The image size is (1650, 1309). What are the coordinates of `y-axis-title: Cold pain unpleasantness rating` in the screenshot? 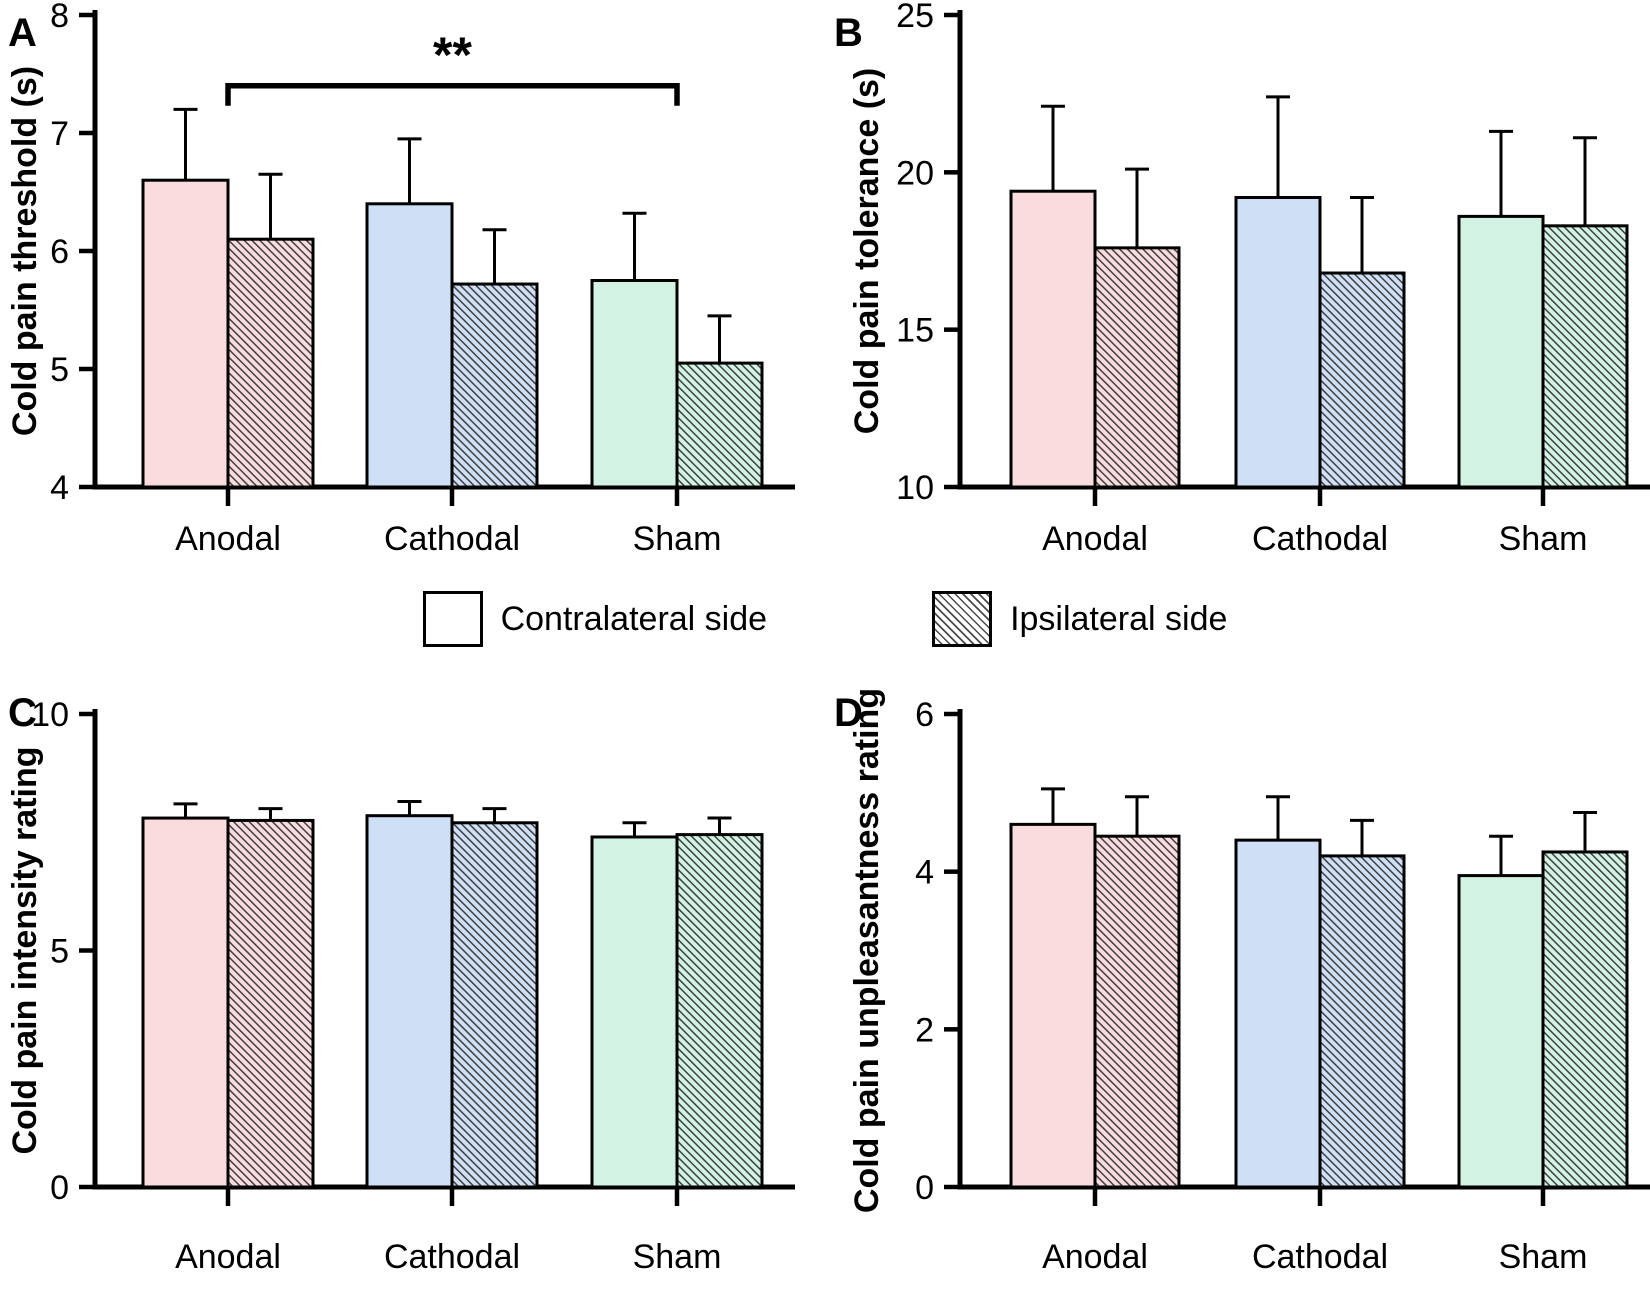 It's located at (867, 950).